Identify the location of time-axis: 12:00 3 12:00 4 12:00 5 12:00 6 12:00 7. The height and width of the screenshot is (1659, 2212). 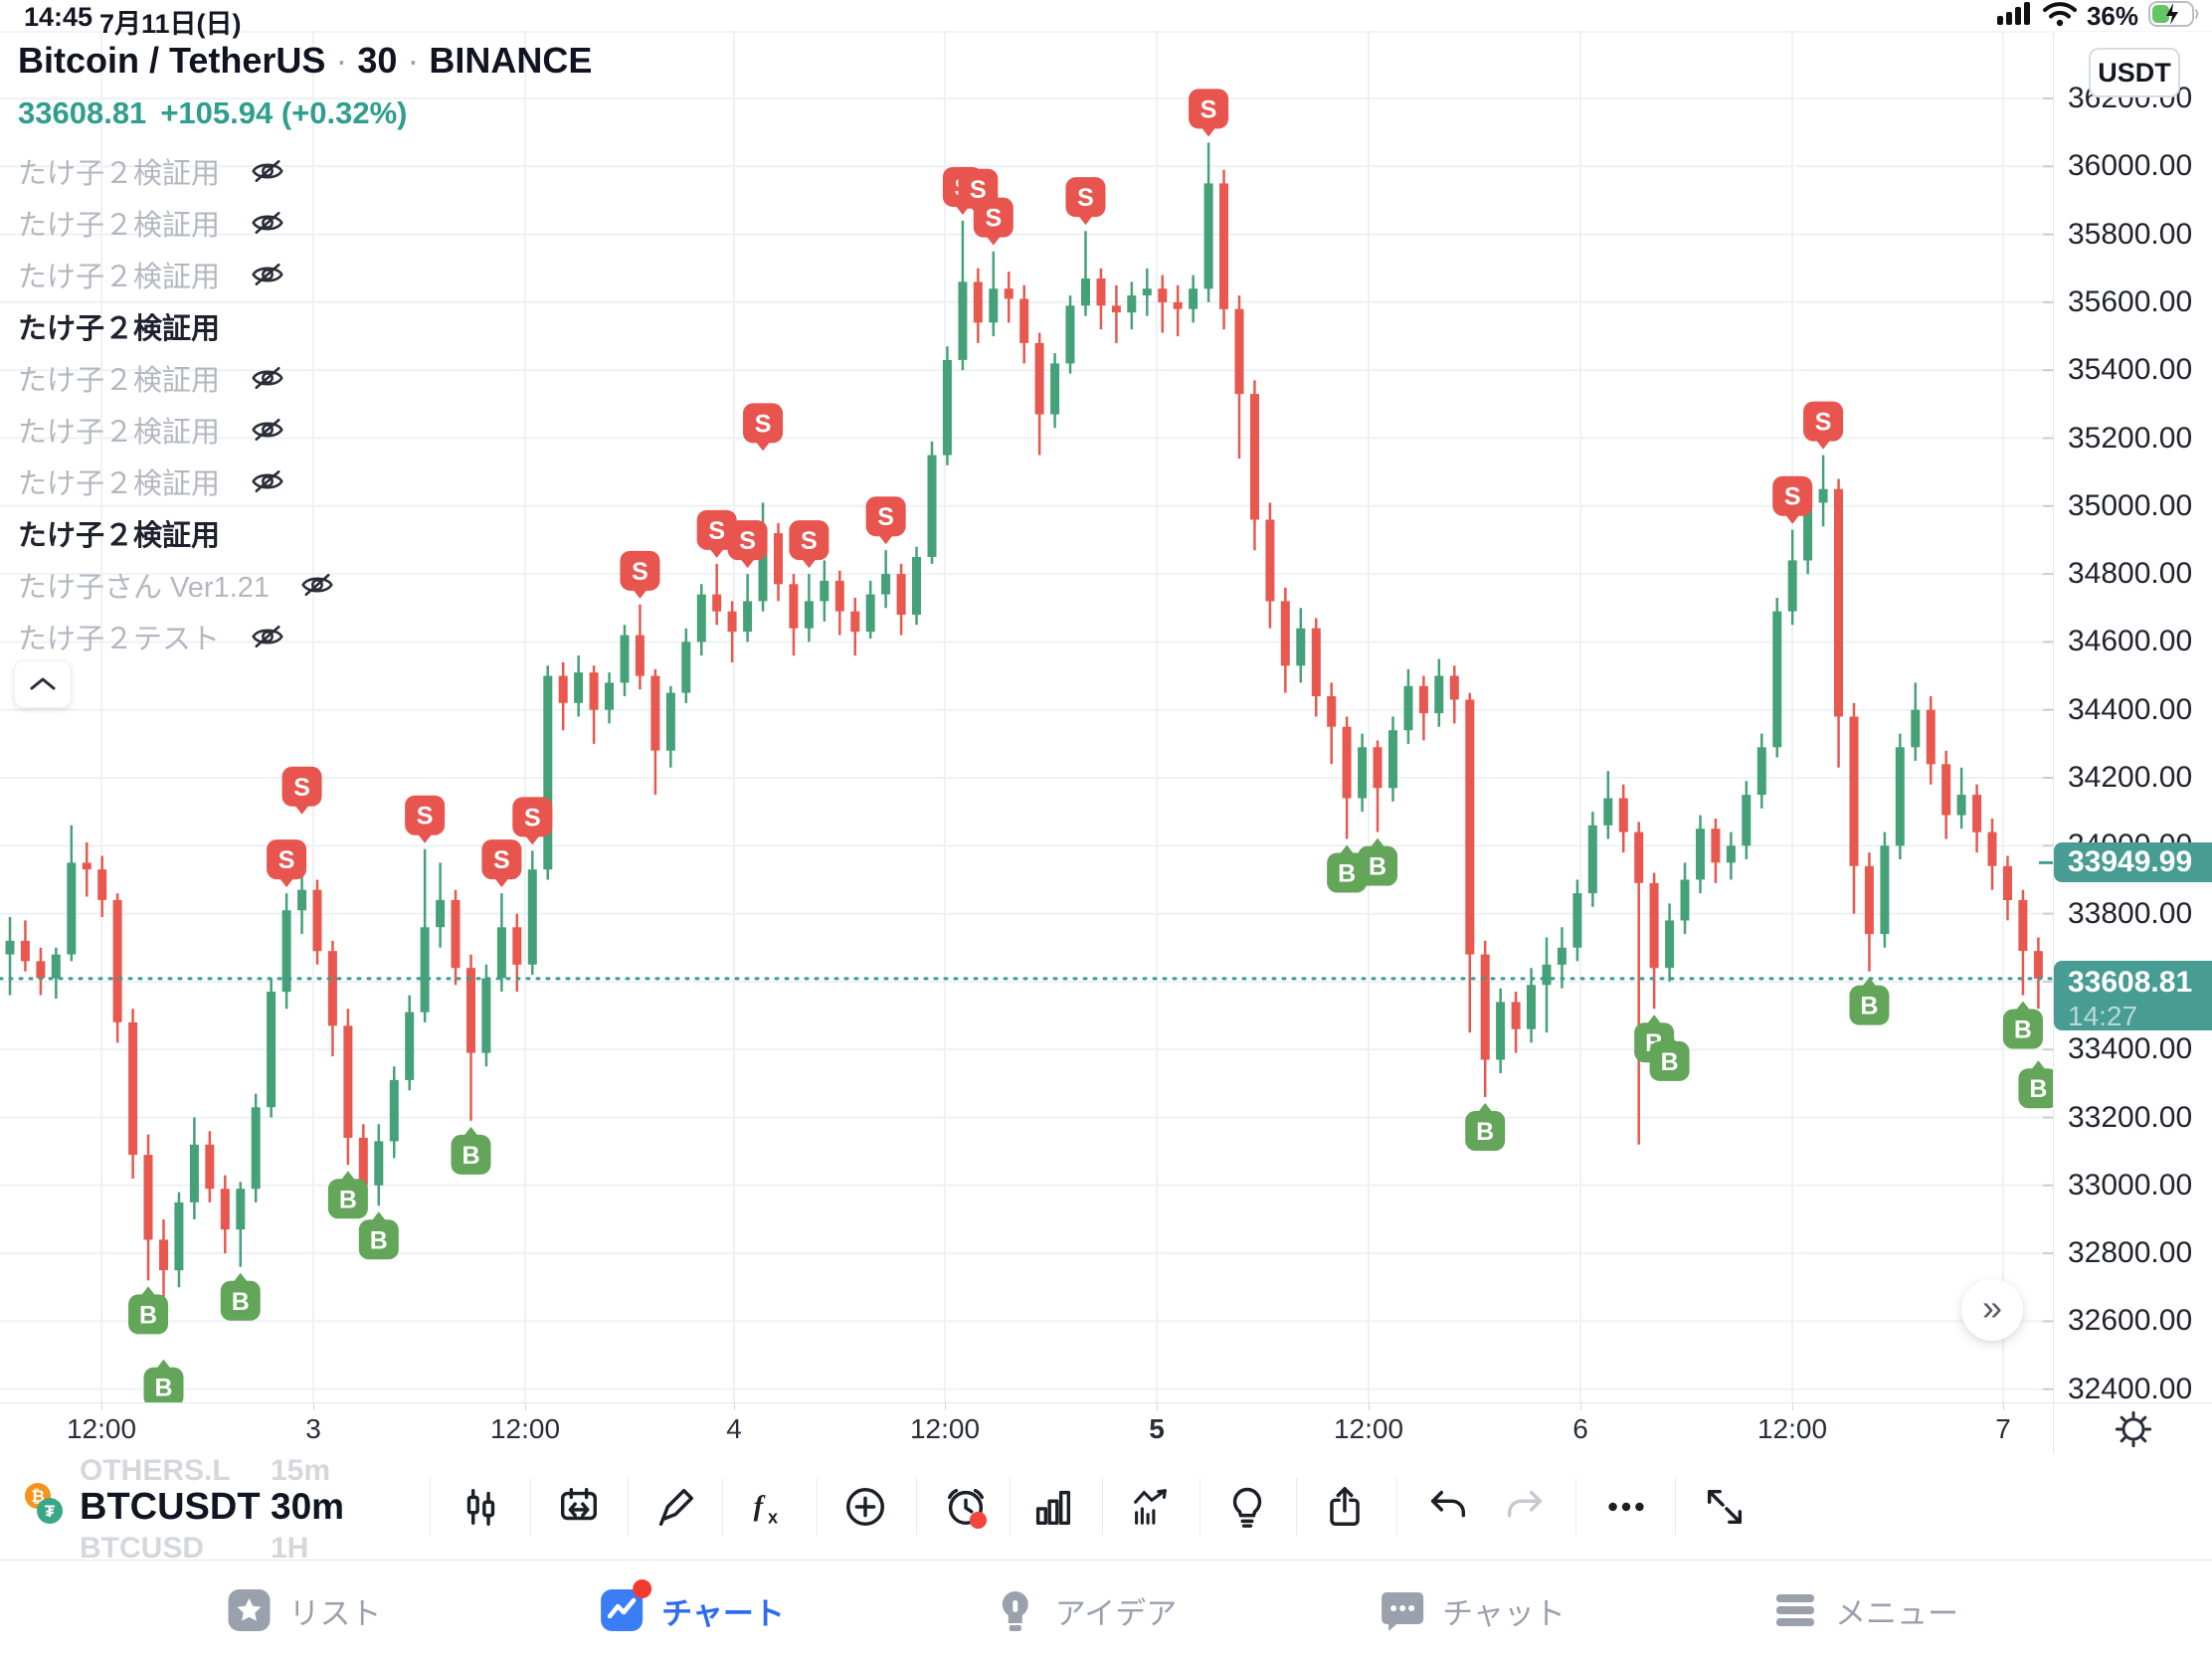
(1106, 1428).